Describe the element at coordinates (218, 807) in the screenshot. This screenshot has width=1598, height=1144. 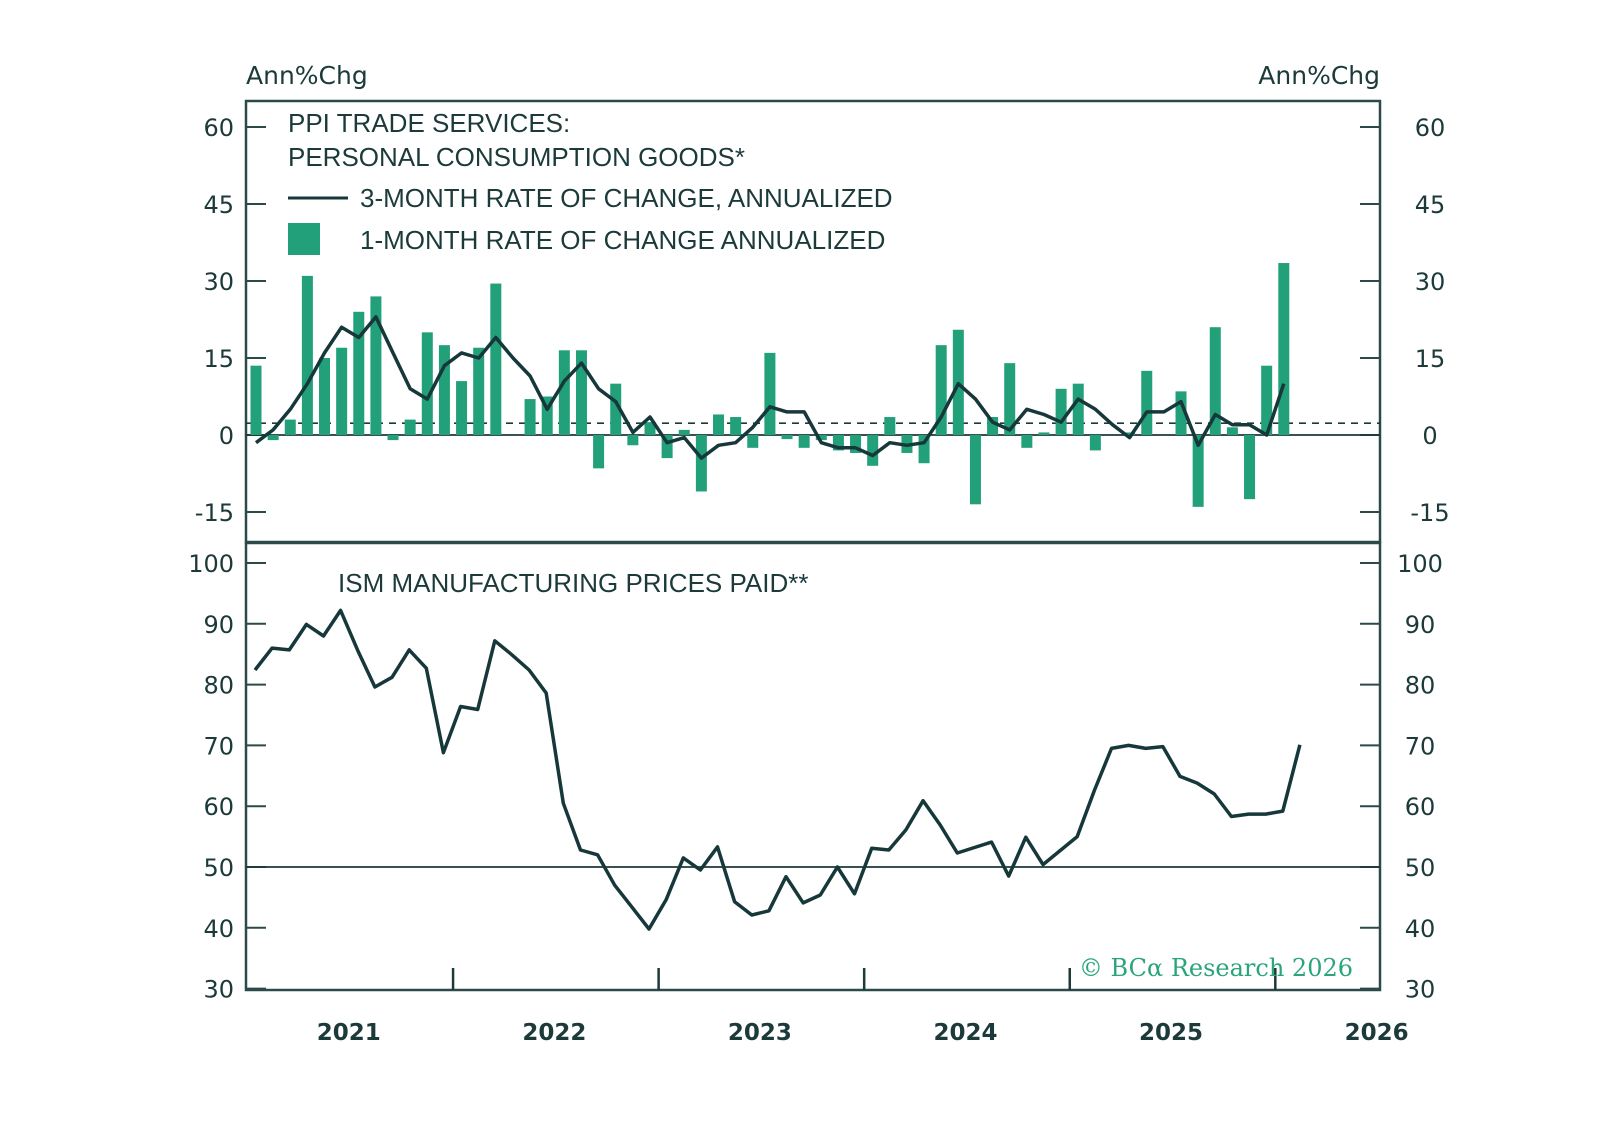
I see `bottom-left-tick-label: 60` at that location.